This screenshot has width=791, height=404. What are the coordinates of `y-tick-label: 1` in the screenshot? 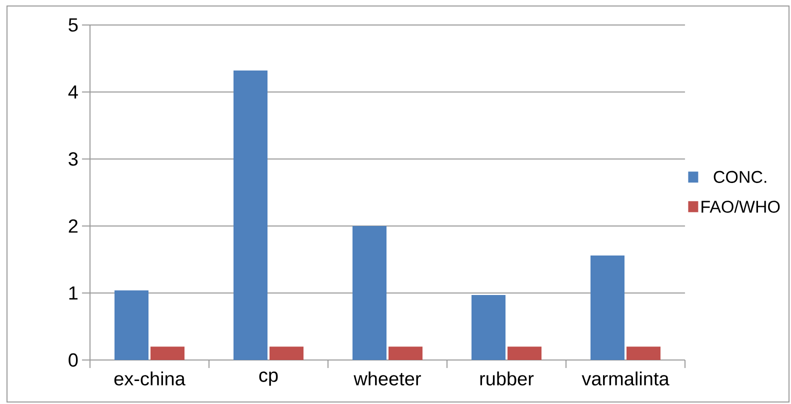 It's located at (73, 293).